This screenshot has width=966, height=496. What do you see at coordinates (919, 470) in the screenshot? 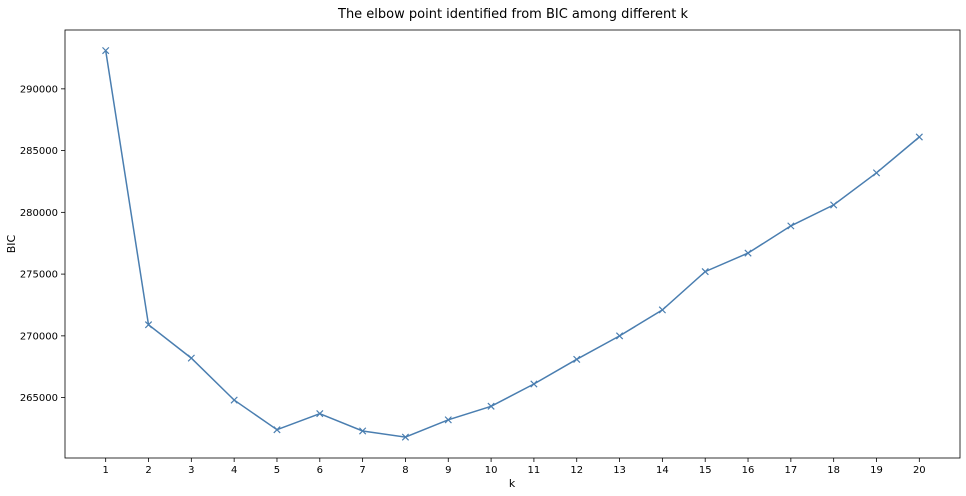
I see `x-tick-label: 20` at bounding box center [919, 470].